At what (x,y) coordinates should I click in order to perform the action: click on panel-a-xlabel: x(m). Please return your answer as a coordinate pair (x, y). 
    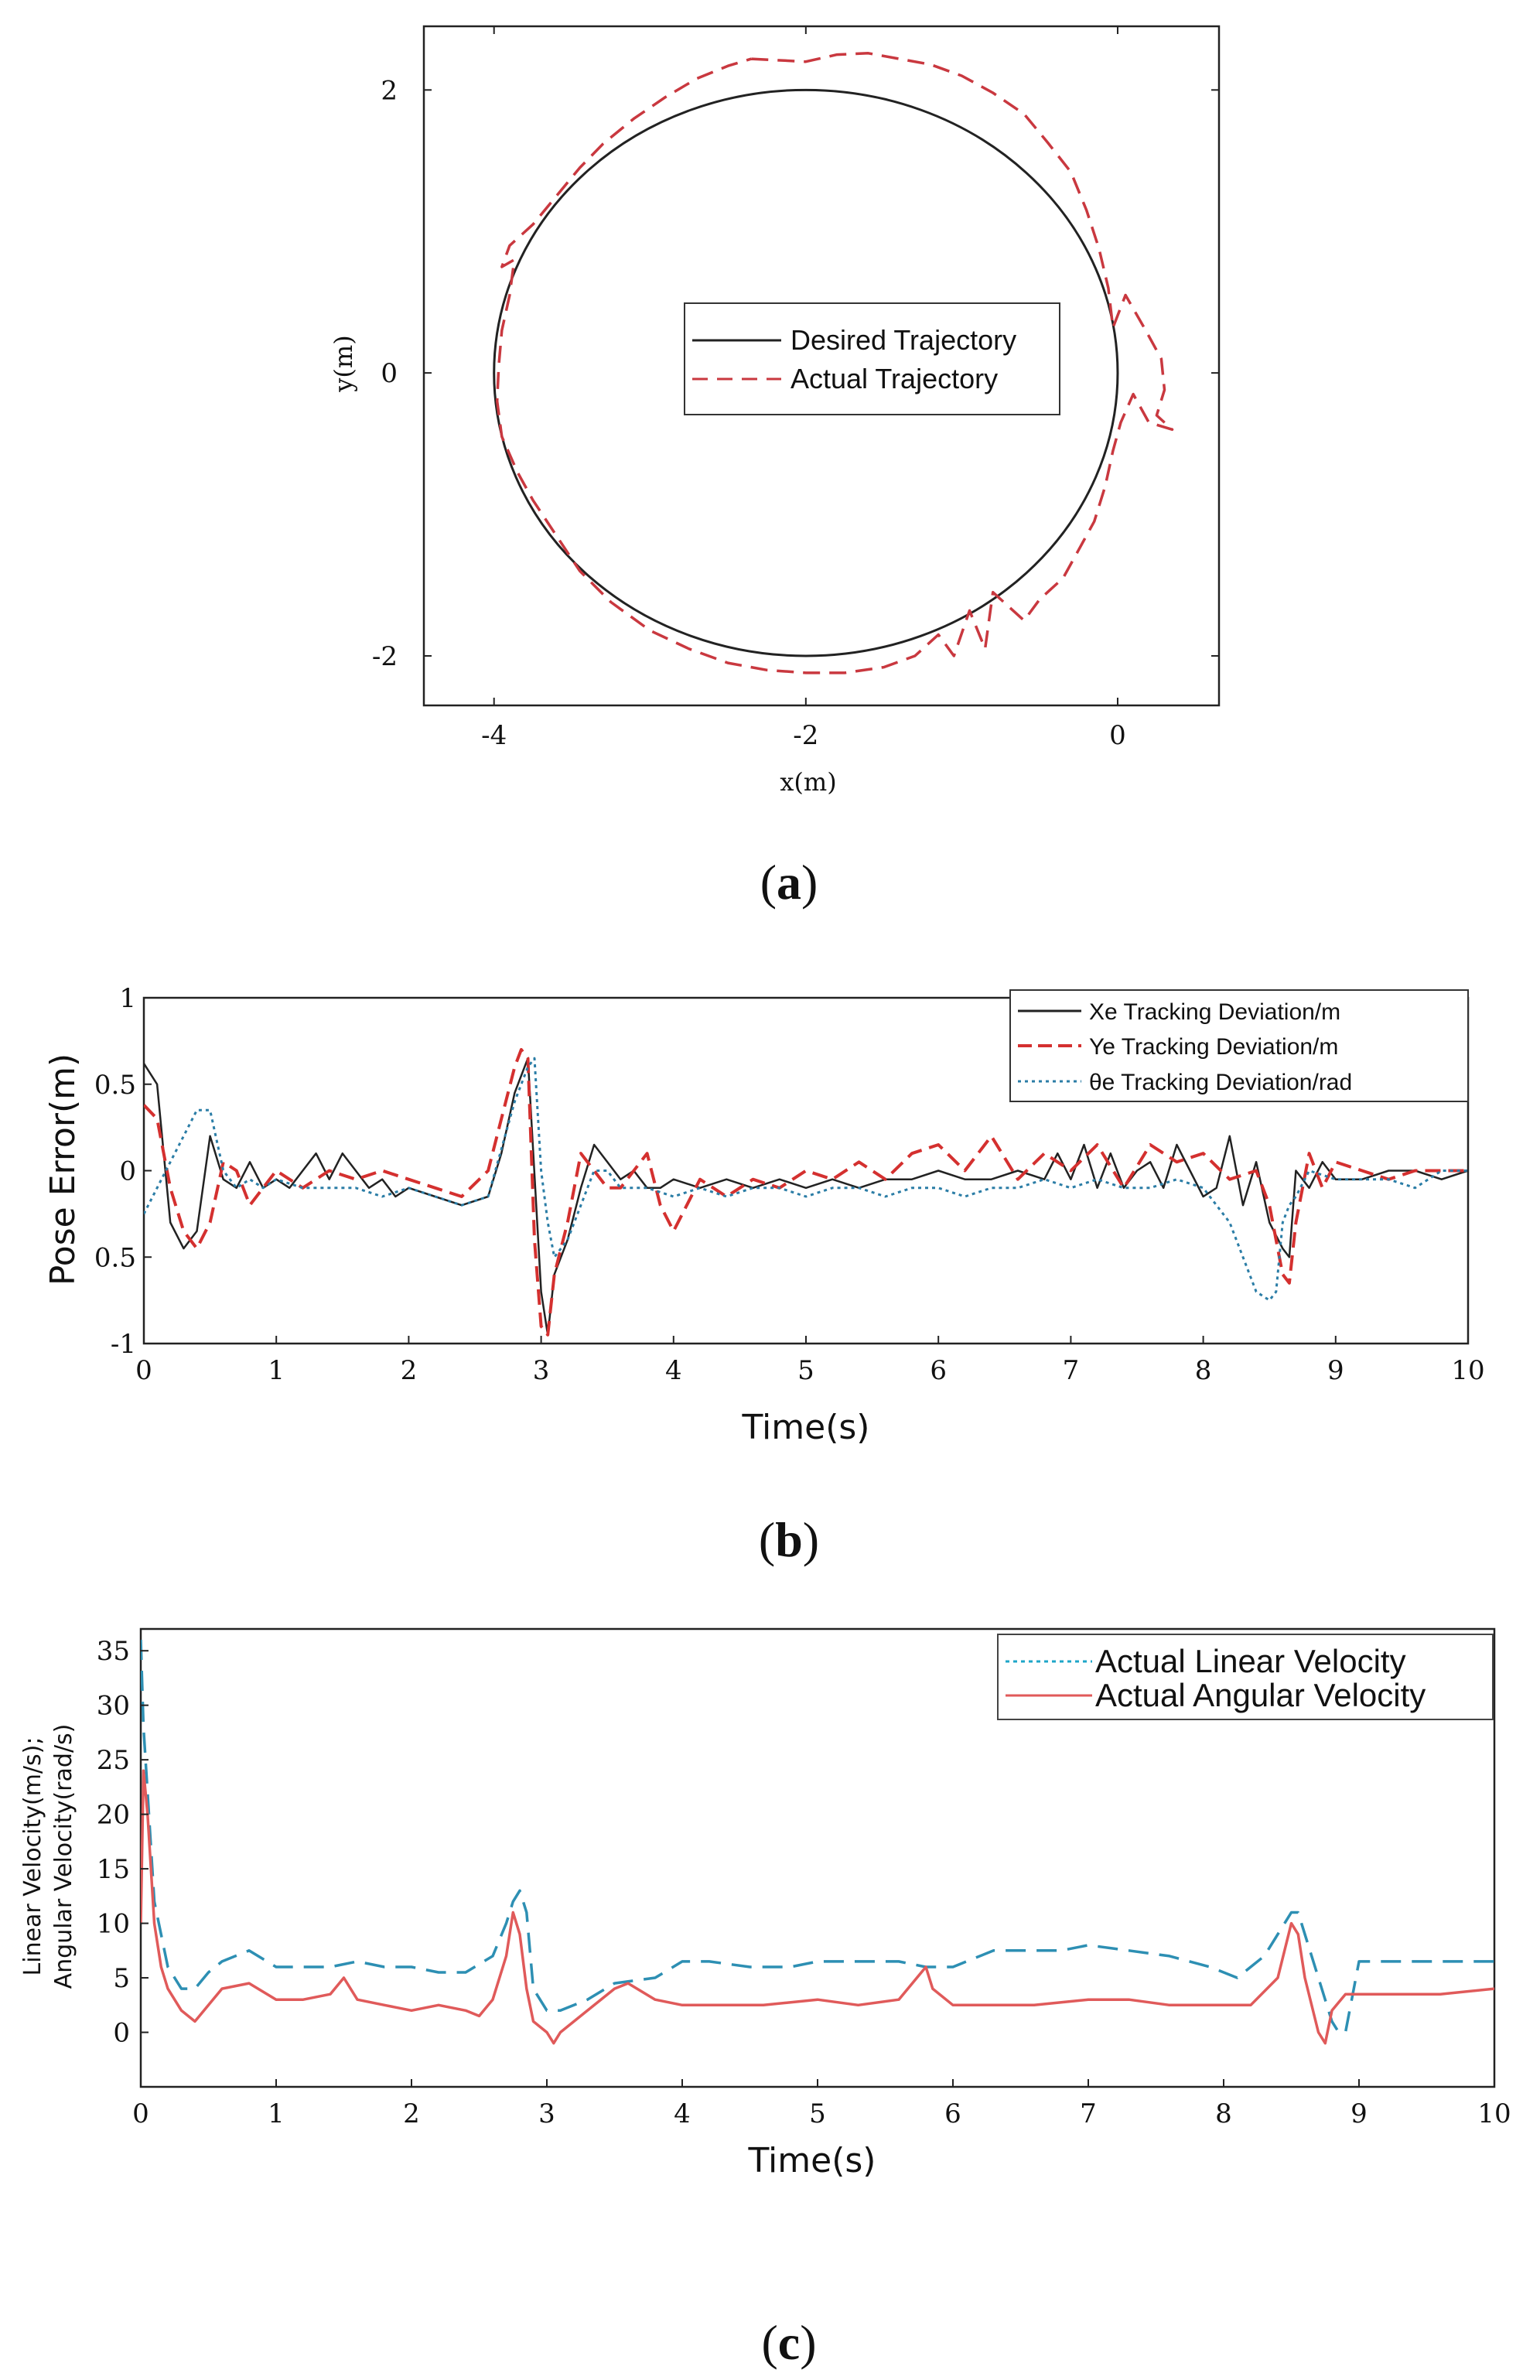
    Looking at the image, I should click on (808, 782).